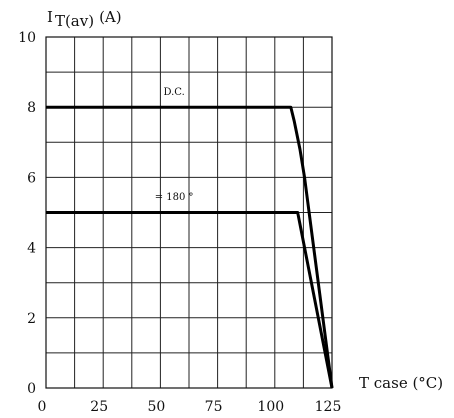 Image resolution: width=454 pixels, height=418 pixels. Describe the element at coordinates (110, 17) in the screenshot. I see `y-axis-title-unit: (A)` at that location.